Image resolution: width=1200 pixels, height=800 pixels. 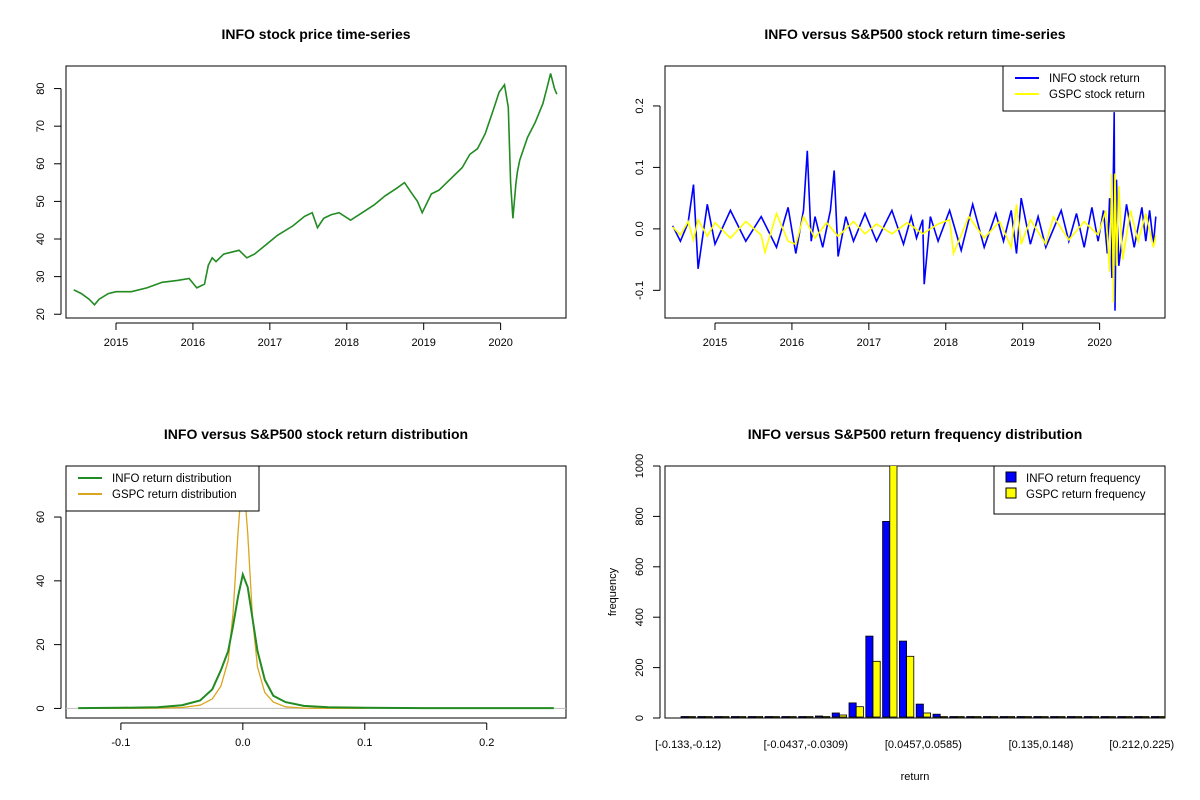 I want to click on bars-group, so click(x=922, y=592).